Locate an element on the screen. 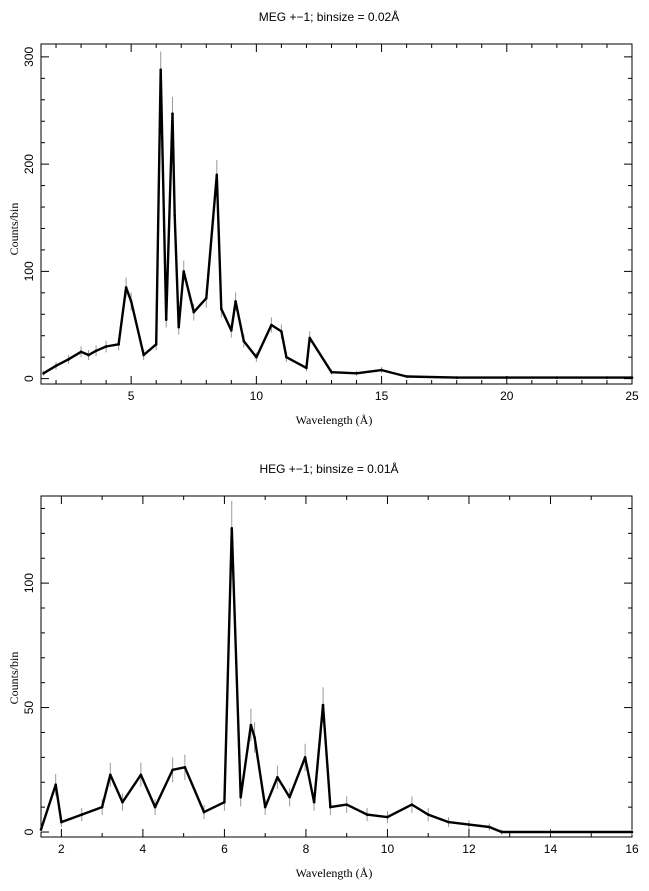 The image size is (649, 891). x-tick-label: 16 is located at coordinates (632, 849).